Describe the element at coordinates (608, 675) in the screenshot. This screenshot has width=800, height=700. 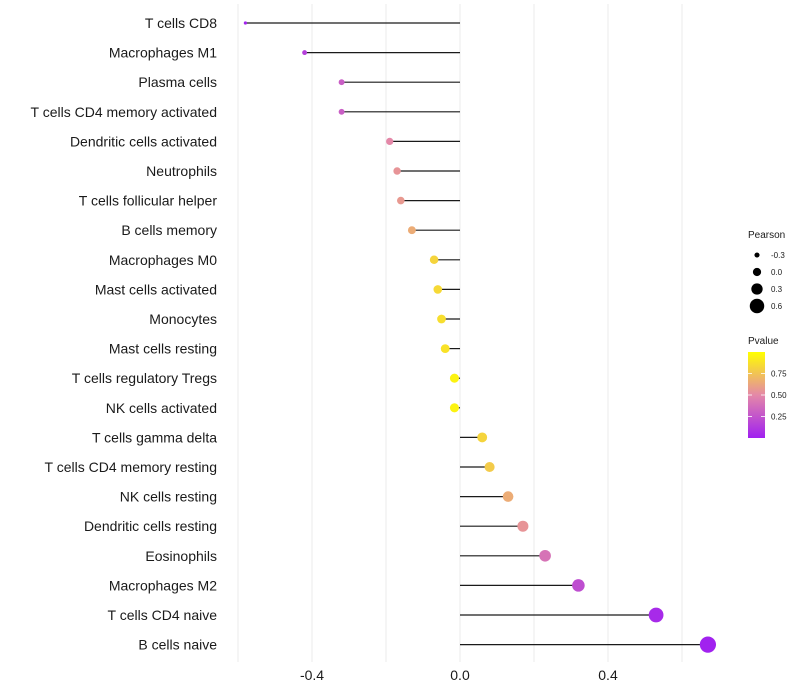
I see `x-tick-label: 0.4` at that location.